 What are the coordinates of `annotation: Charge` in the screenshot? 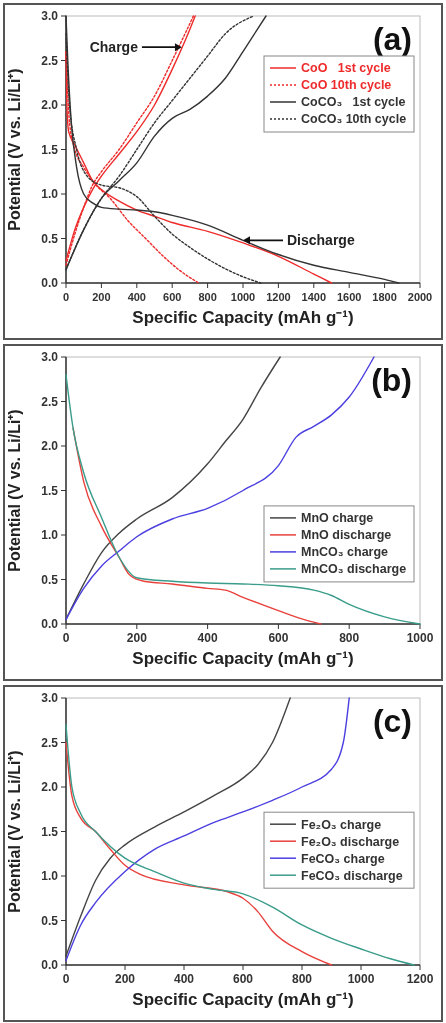 It's located at (114, 47).